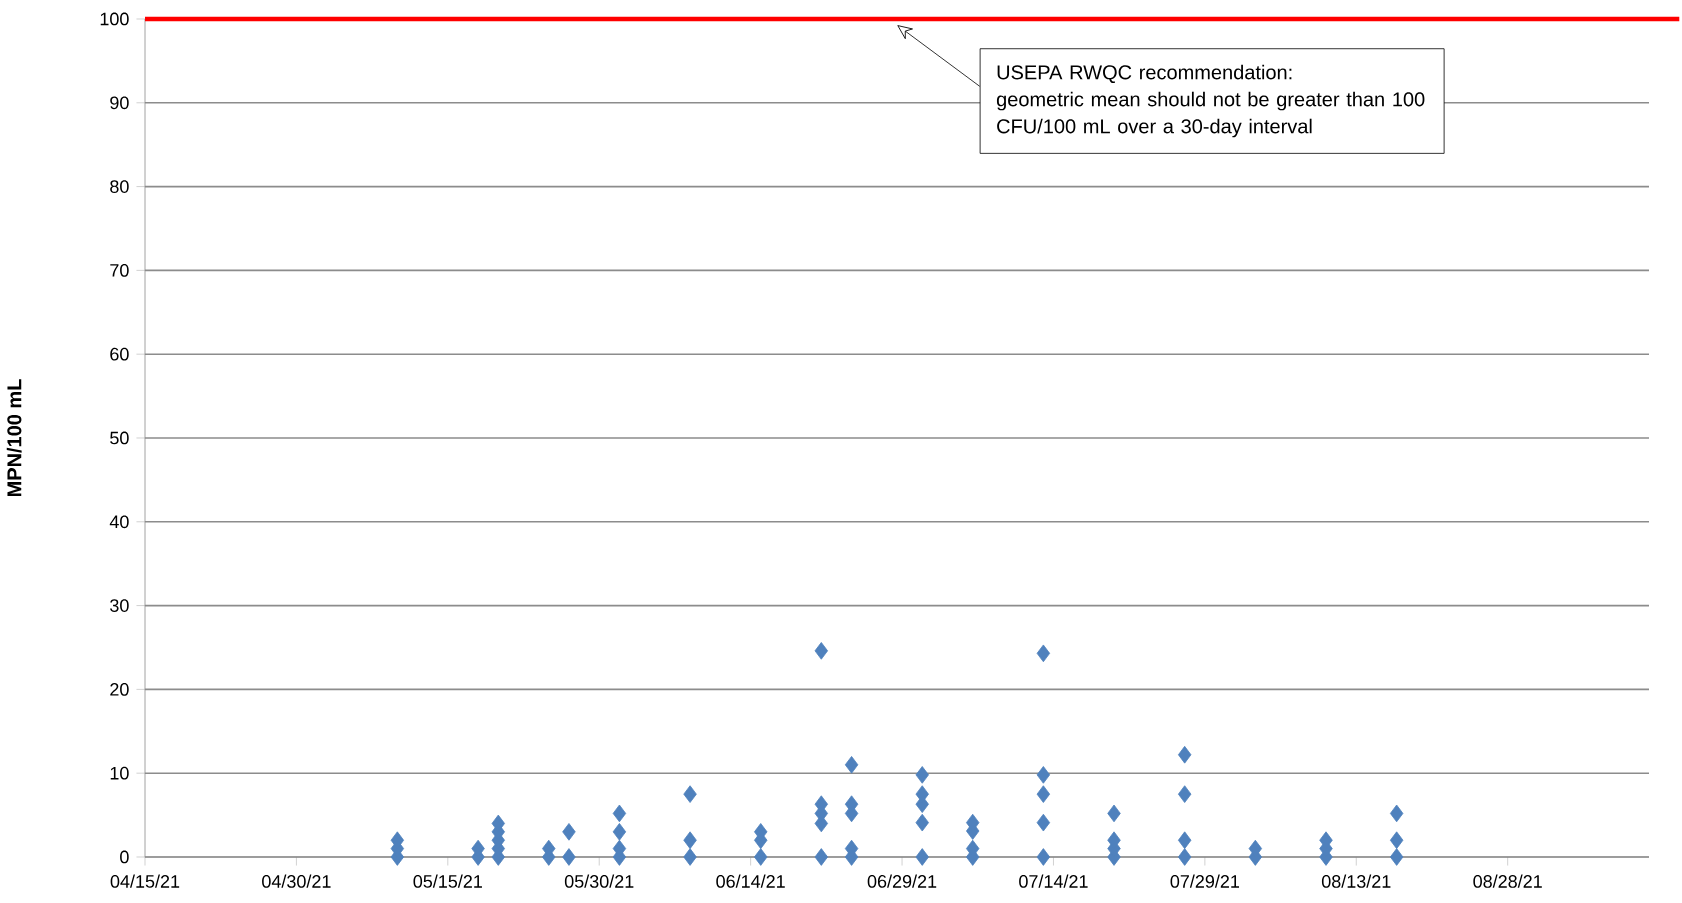 The width and height of the screenshot is (1682, 903). Describe the element at coordinates (750, 881) in the screenshot. I see `x-tick-label: 06/14/21` at that location.